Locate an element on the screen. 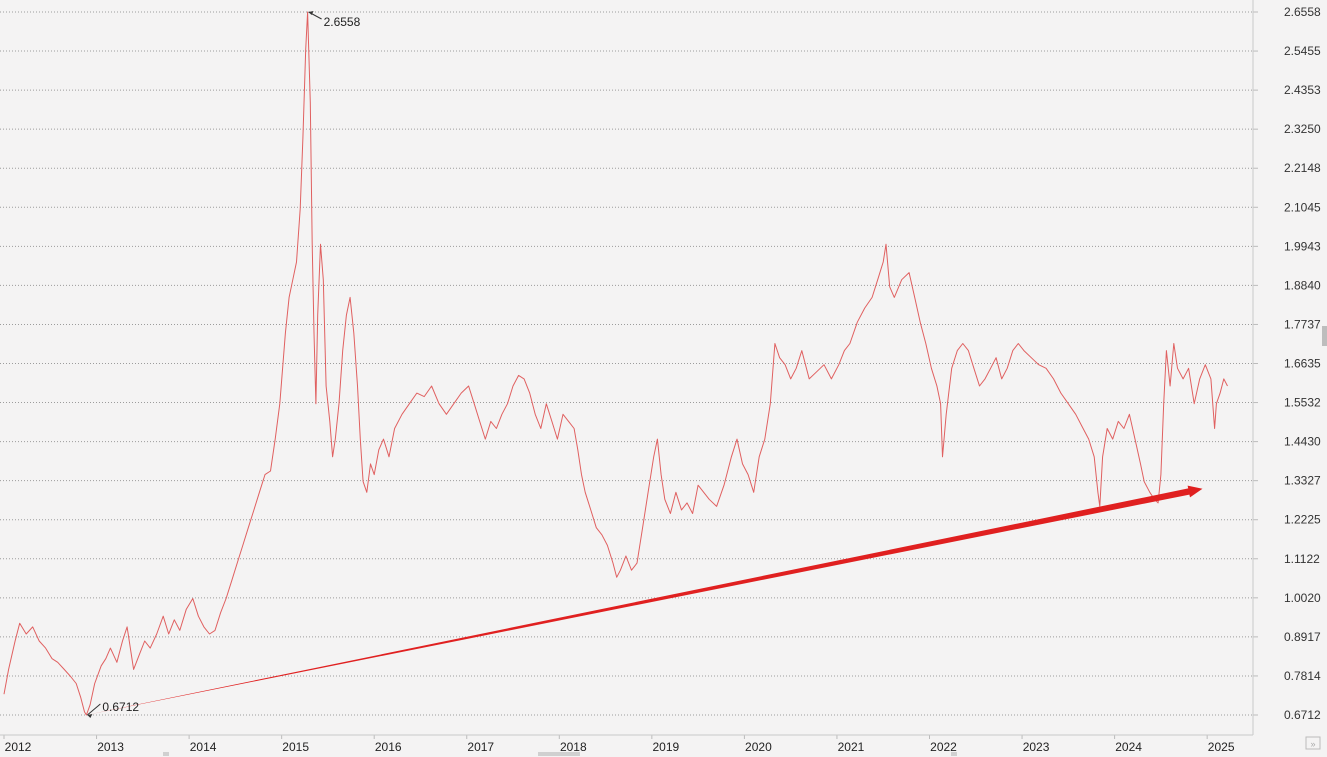 This screenshot has height=757, width=1327. y-tick-label: 2.6558 is located at coordinates (1302, 12).